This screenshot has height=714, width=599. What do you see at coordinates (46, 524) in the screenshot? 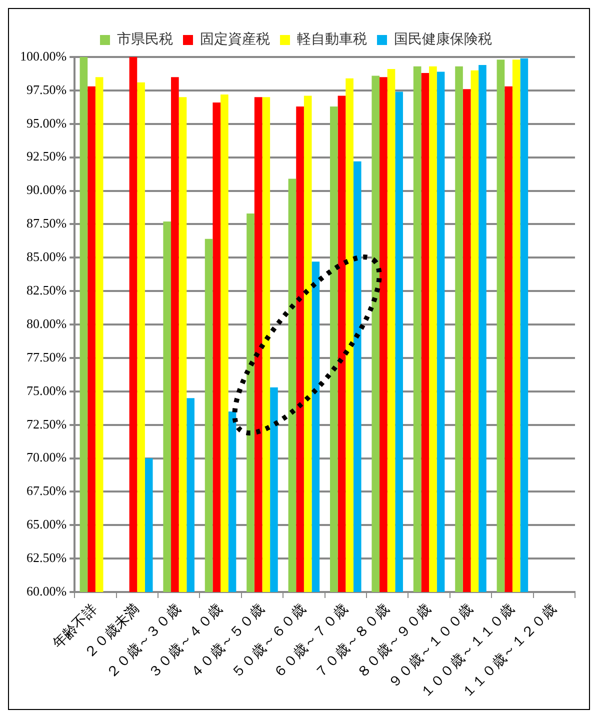
I see `y-tick-label: 65.00%` at bounding box center [46, 524].